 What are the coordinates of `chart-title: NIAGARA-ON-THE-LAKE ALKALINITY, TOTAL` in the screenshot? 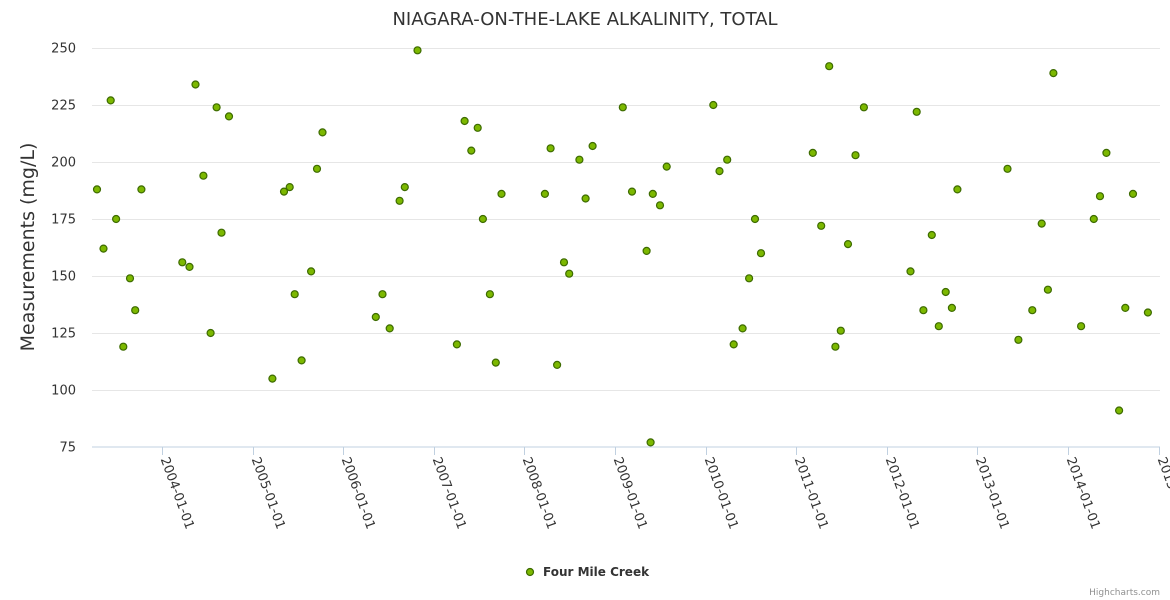 It's located at (584, 19).